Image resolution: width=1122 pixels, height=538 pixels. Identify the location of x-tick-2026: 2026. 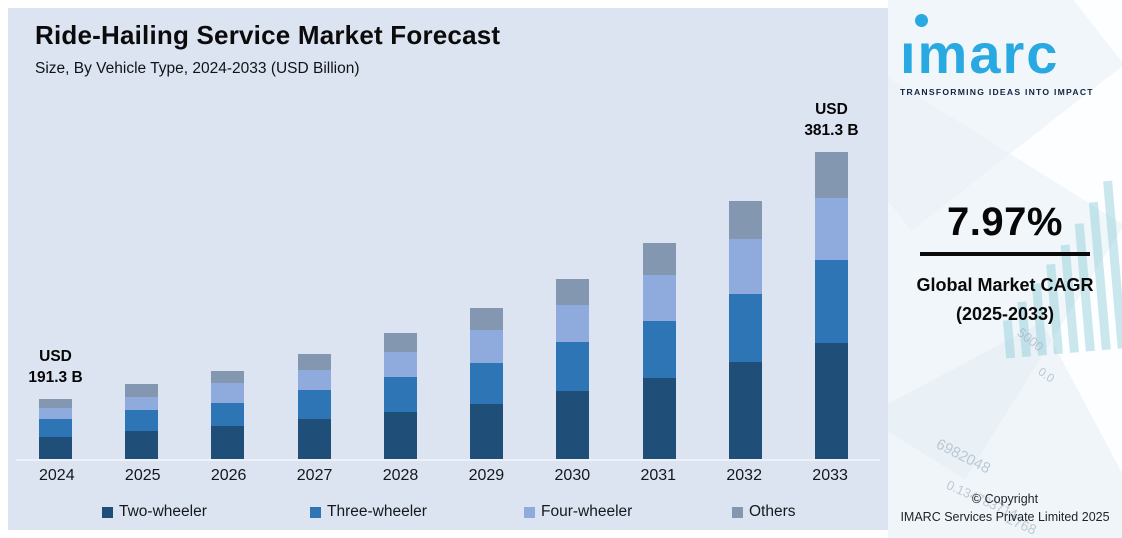
(228, 475).